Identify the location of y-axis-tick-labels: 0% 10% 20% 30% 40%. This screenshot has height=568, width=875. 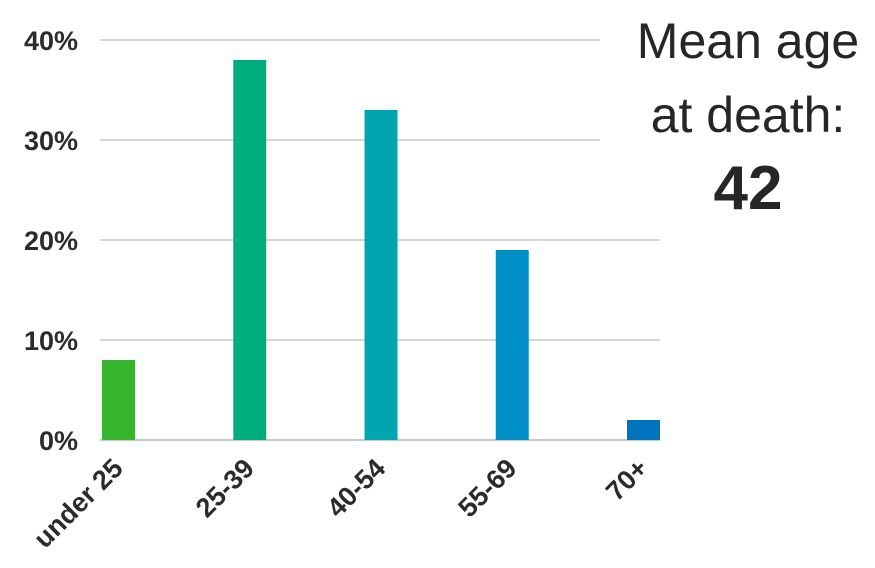
(51, 241).